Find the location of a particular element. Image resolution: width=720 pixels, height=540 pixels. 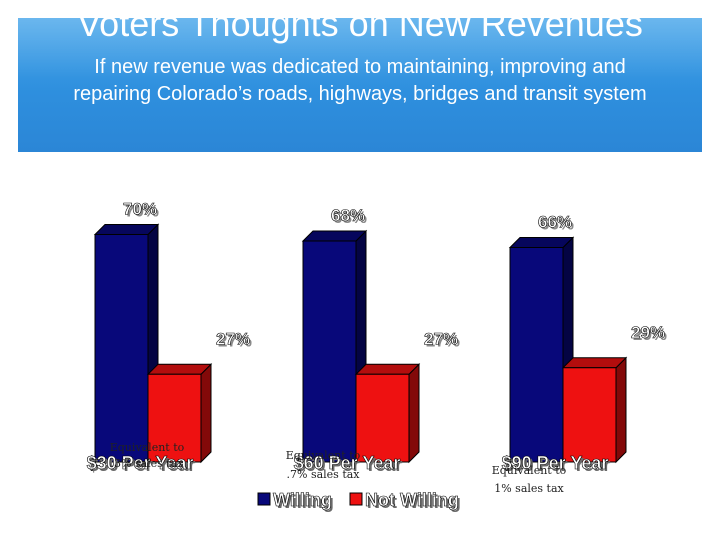

category-note-1-1: .7% sales tax is located at coordinates (324, 474).